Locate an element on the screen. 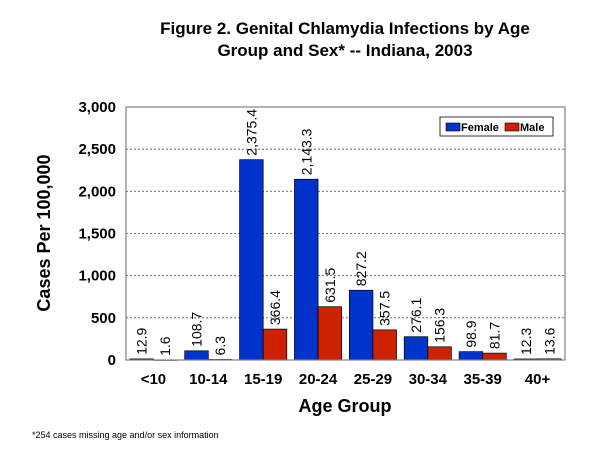 Image resolution: width=600 pixels, height=451 pixels. data-label-male: 357.5 is located at coordinates (385, 308).